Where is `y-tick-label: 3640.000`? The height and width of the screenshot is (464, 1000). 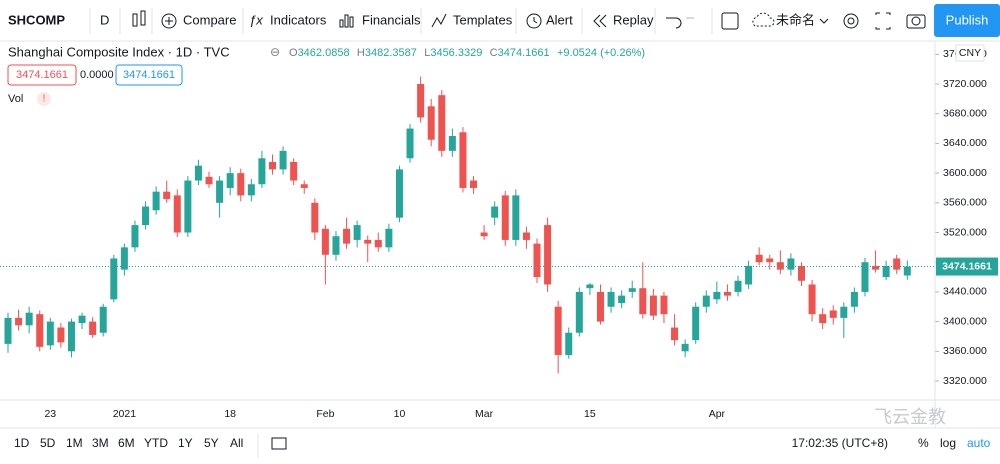 y-tick-label: 3640.000 is located at coordinates (965, 143).